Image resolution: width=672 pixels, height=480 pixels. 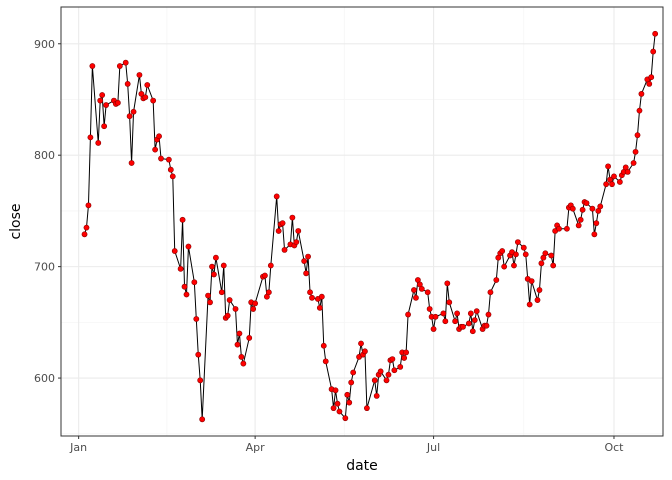 What do you see at coordinates (78, 447) in the screenshot?
I see `x-tick-label: Jan` at bounding box center [78, 447].